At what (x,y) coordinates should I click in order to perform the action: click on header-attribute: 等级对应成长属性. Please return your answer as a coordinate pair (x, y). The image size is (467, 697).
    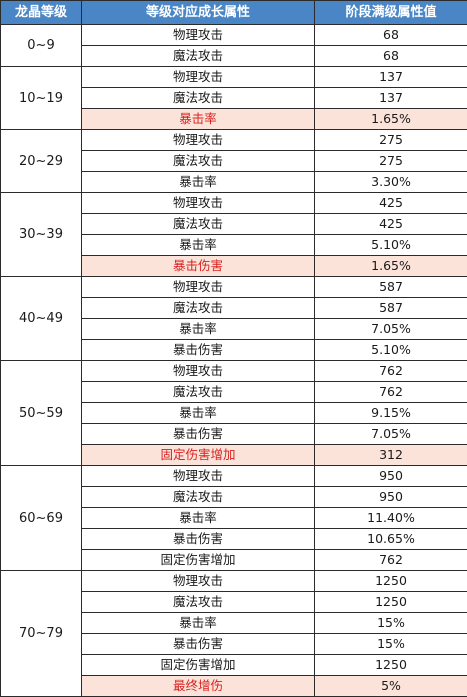
    Looking at the image, I should click on (198, 13).